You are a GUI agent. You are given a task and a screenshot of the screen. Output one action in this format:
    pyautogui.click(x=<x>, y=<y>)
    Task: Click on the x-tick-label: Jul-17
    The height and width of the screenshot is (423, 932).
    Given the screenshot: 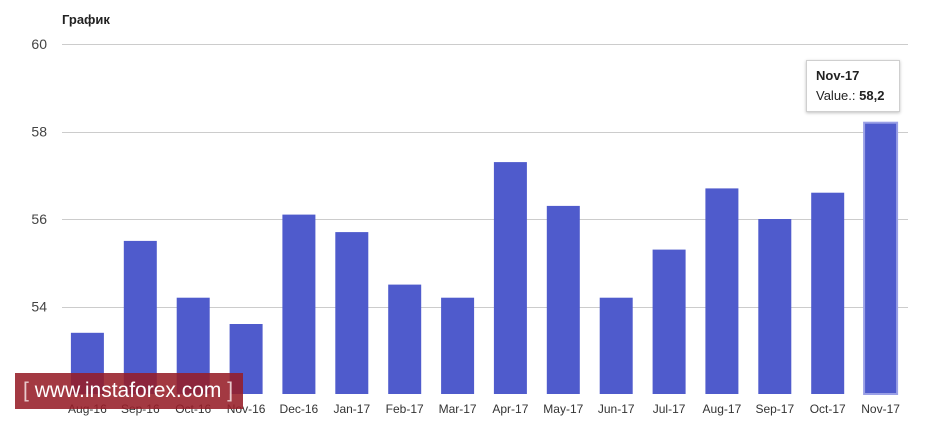 What is the action you would take?
    pyautogui.click(x=669, y=409)
    